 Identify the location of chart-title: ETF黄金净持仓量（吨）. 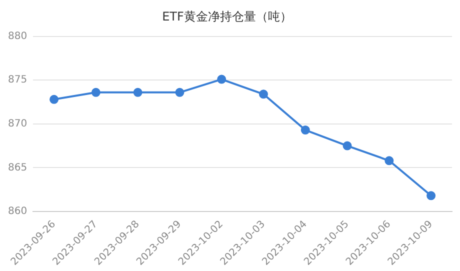
(227, 16).